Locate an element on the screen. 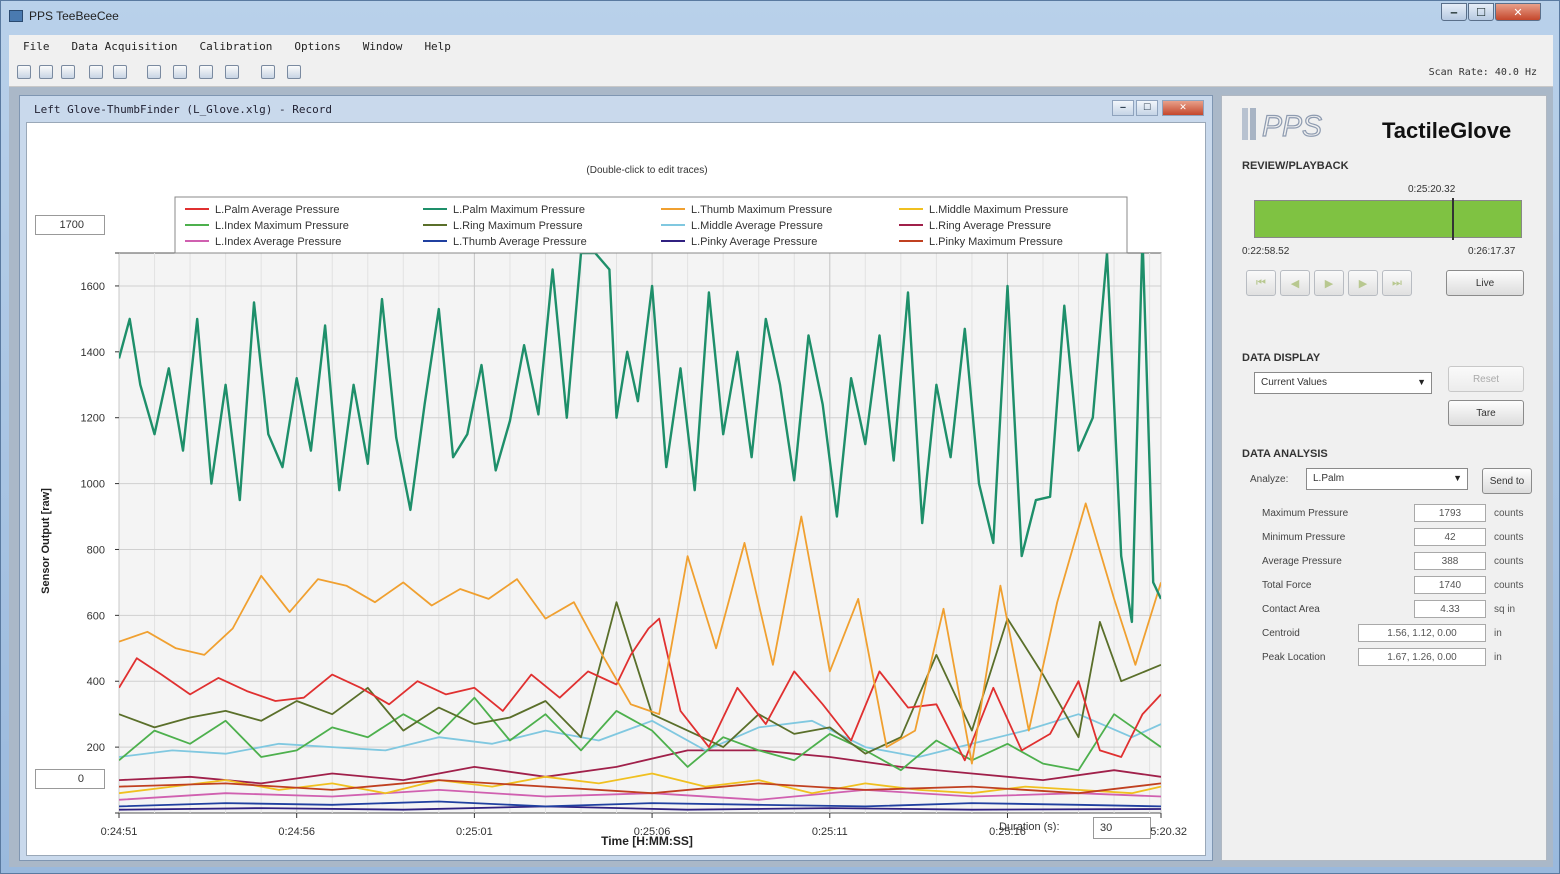  stat-value: 1.67, 1.26, 0.00 is located at coordinates (1422, 657).